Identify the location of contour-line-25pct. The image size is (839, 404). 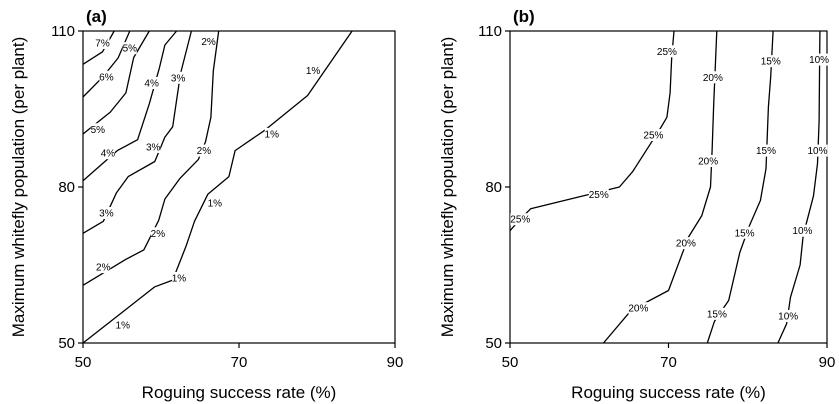
(592, 131).